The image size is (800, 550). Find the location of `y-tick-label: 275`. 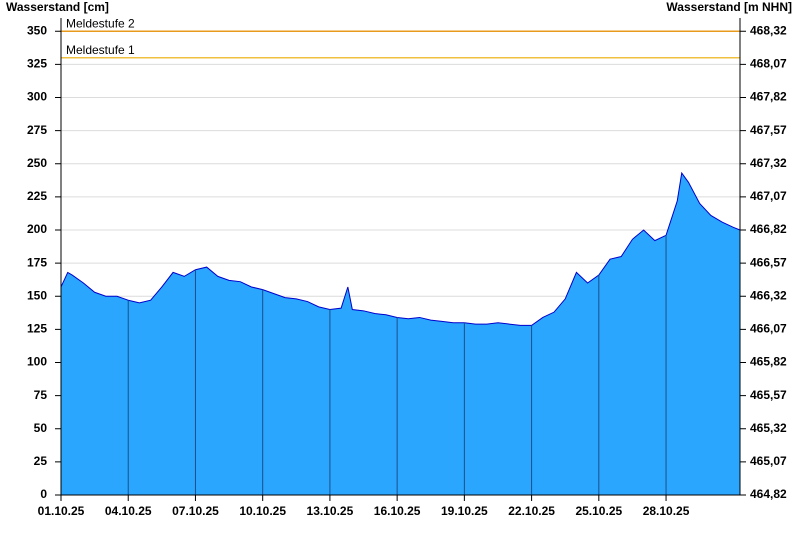

y-tick-label: 275 is located at coordinates (37, 130).